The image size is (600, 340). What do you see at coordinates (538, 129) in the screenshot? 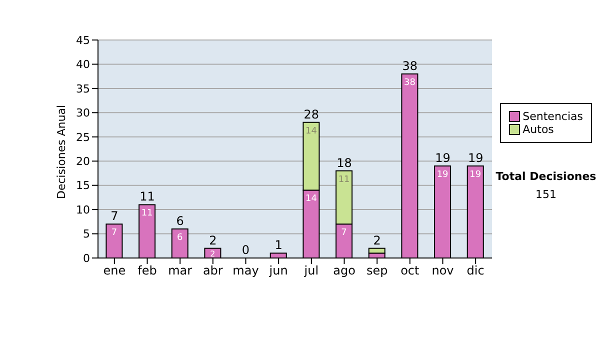
I see `legend-label: Autos` at bounding box center [538, 129].